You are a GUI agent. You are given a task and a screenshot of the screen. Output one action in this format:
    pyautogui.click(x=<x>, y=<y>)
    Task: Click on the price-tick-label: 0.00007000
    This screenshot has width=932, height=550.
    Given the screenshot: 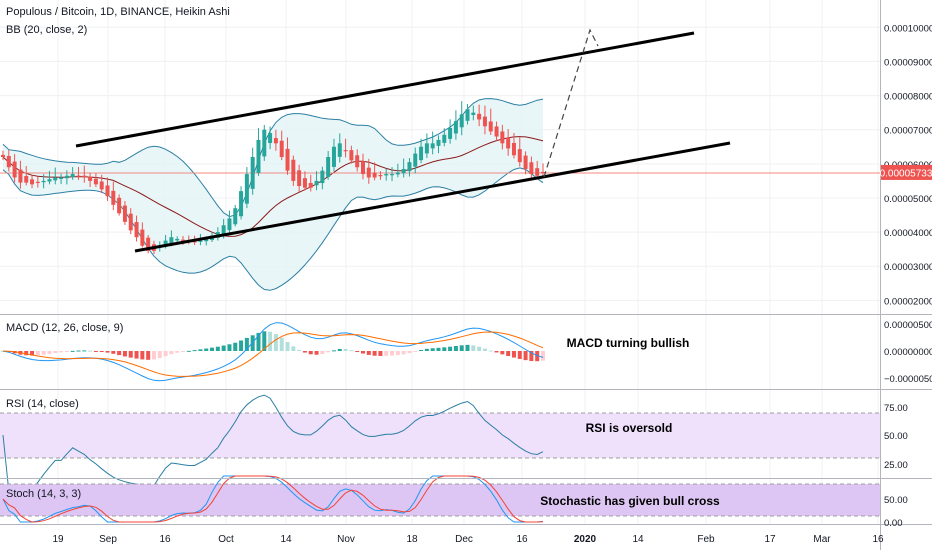 What is the action you would take?
    pyautogui.click(x=908, y=131)
    